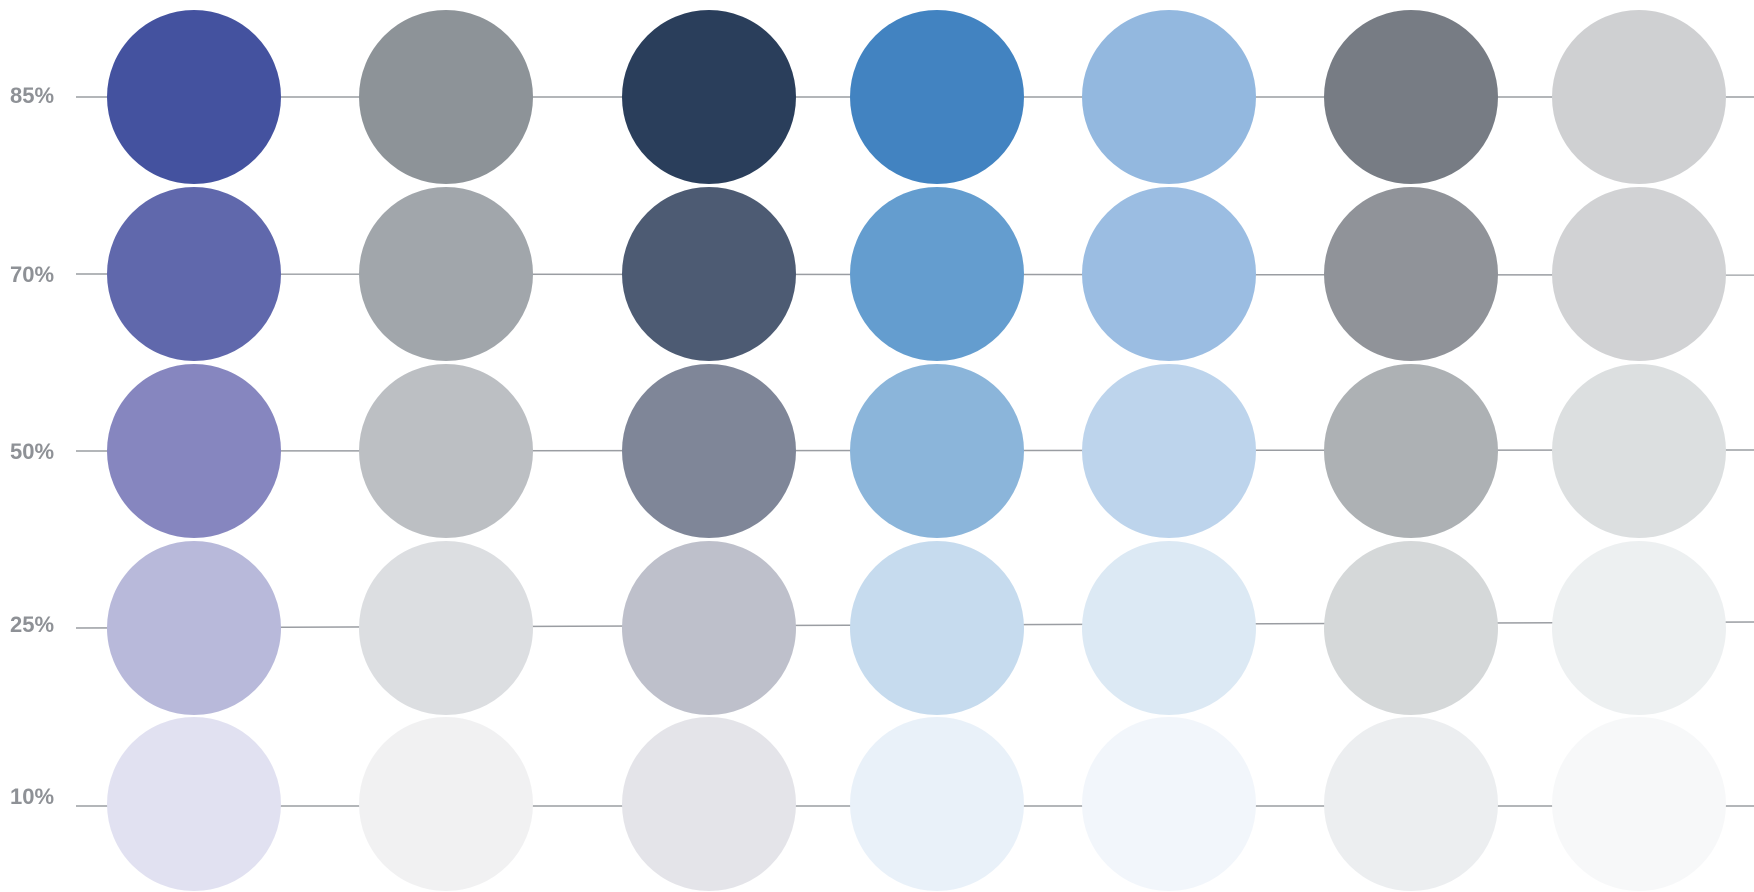 This screenshot has height=892, width=1754. I want to click on row-label-50: 50%, so click(32, 451).